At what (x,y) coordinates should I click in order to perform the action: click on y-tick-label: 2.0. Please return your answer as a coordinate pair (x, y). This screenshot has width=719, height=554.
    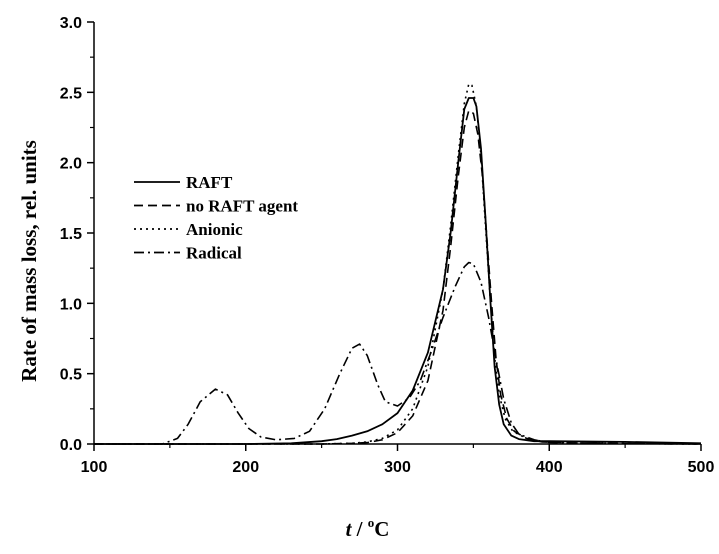
    Looking at the image, I should click on (71, 164).